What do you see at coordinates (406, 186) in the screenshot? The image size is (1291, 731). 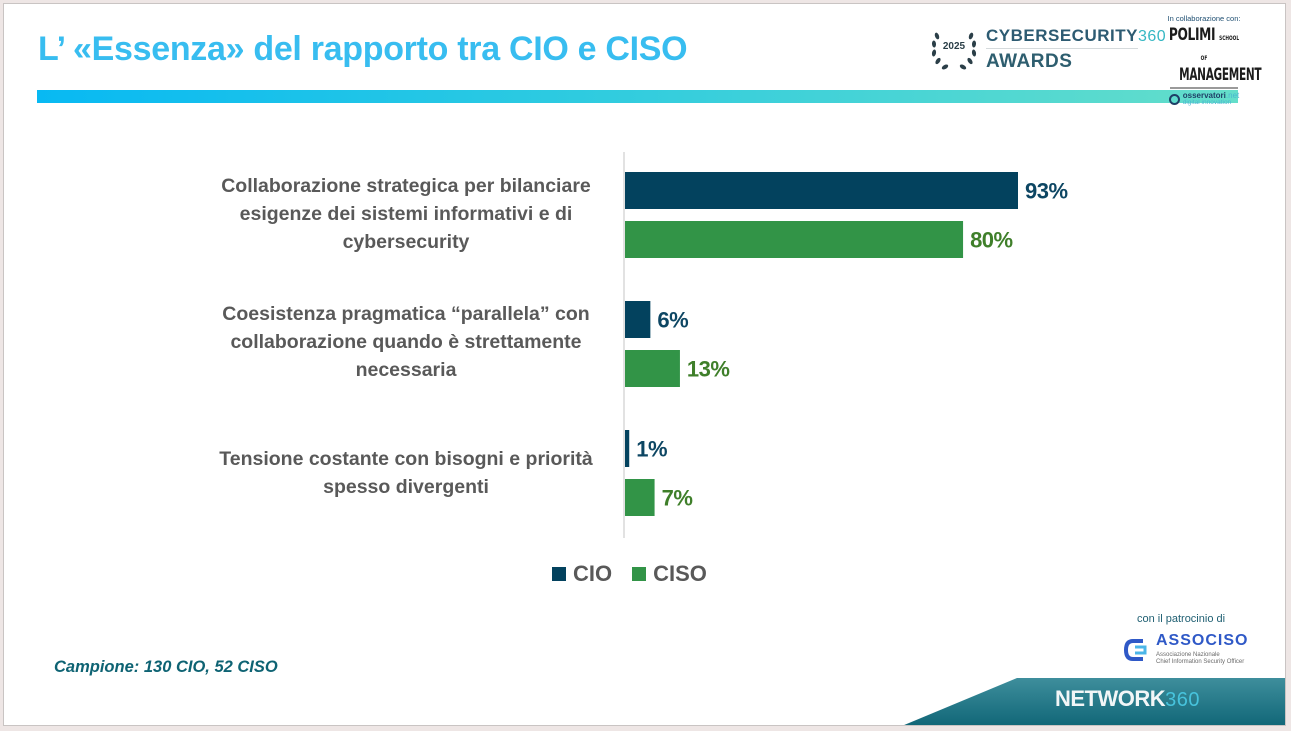 I see `category-label-line: Collaborazione strategica per bilanciare` at bounding box center [406, 186].